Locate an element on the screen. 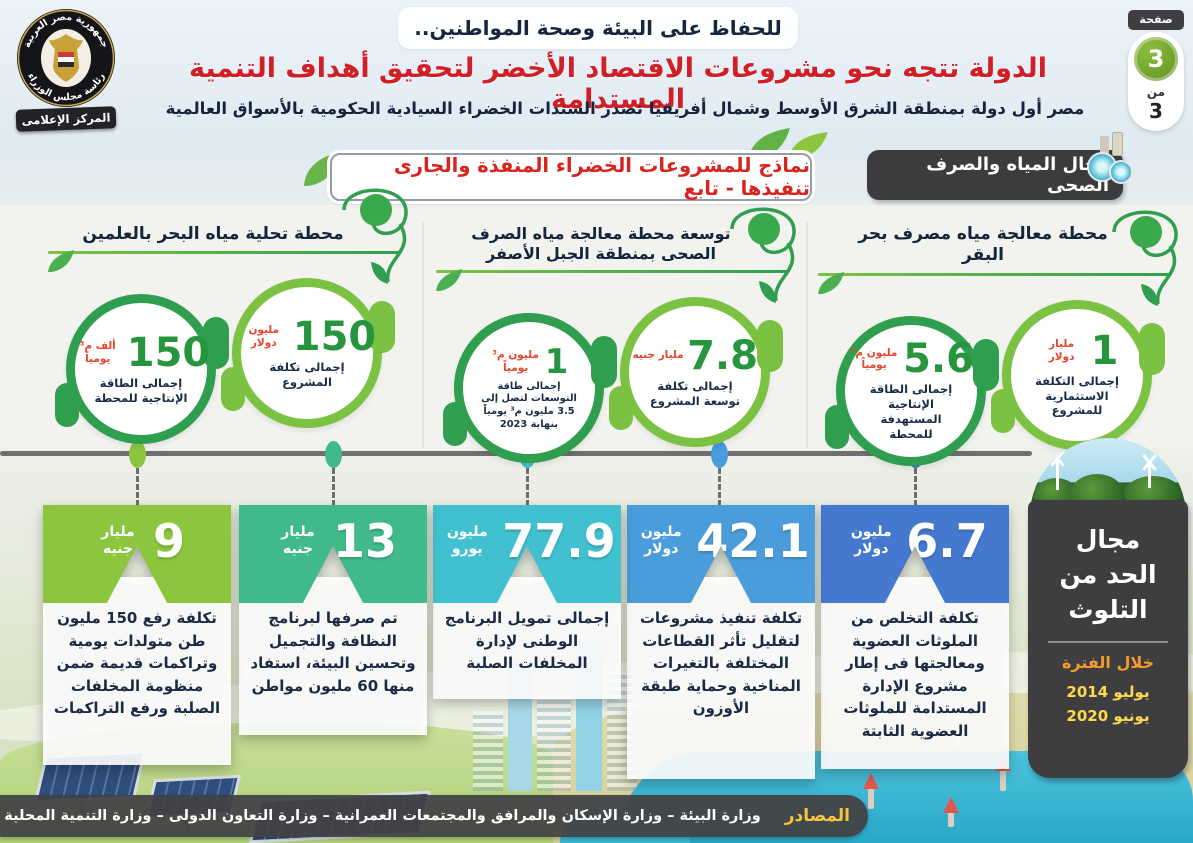  emblem-seal: جمهورية مصر العربية رئاسة مجلس الوزراء is located at coordinates (66, 58).